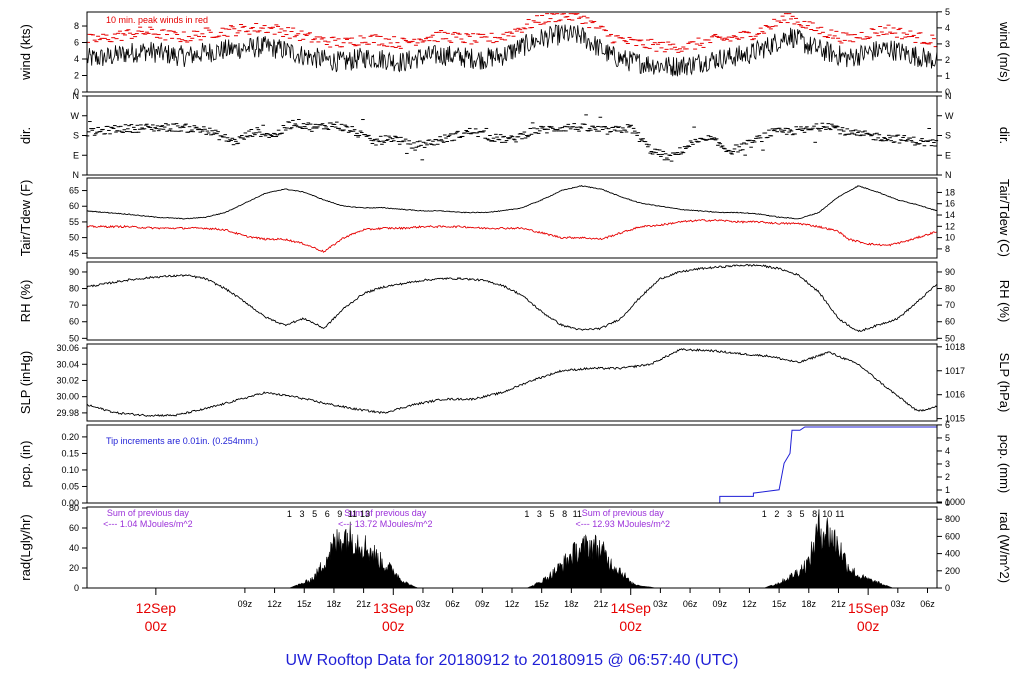 This screenshot has width=1024, height=700. What do you see at coordinates (955, 371) in the screenshot?
I see `pressure-right-tick-label: 1017` at bounding box center [955, 371].